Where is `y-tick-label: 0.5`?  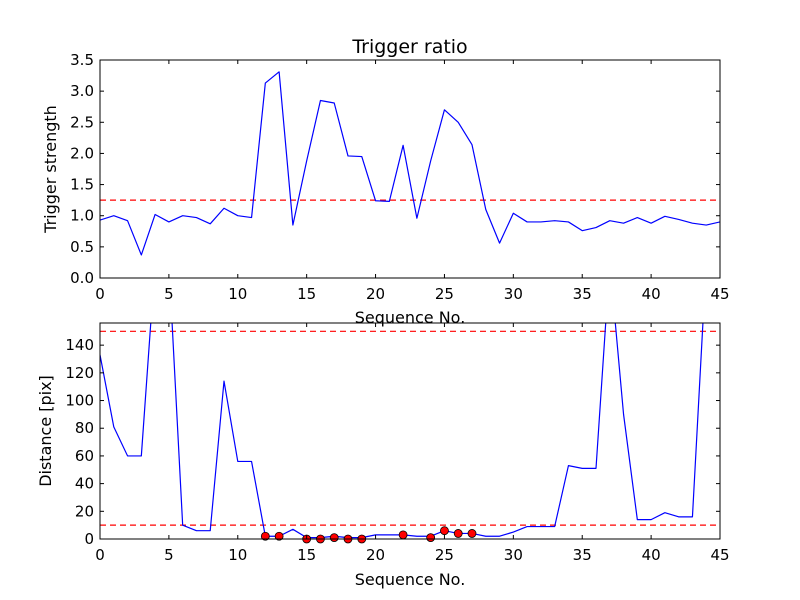 y-tick-label: 0.5 is located at coordinates (82, 247).